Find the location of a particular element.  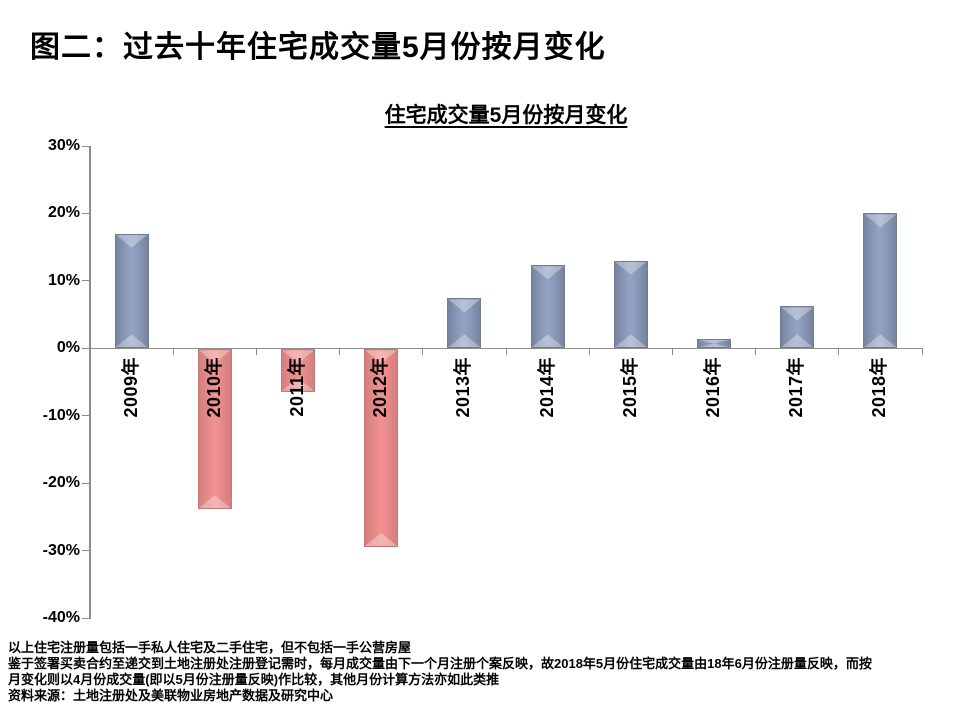

page-title: 图二：过去十年住宅成交量5月份按月变化 is located at coordinates (318, 47).